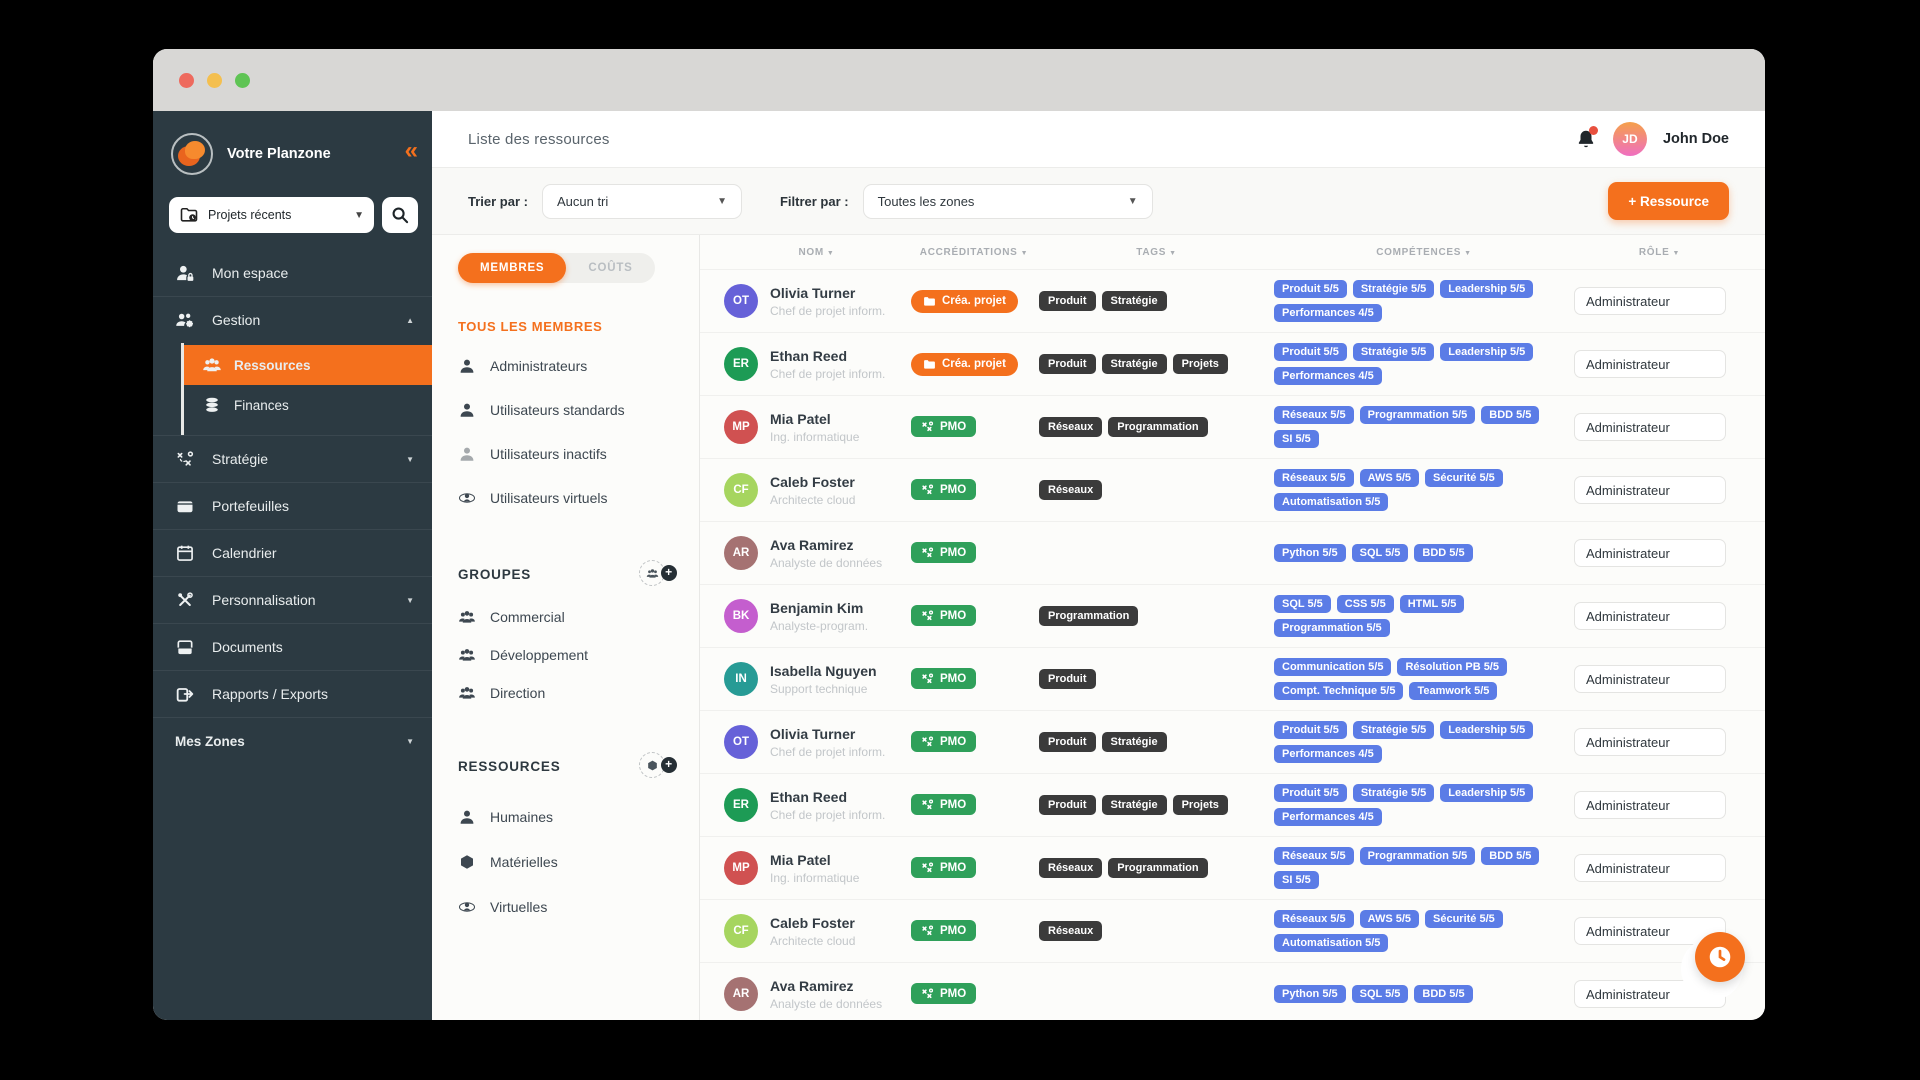 The height and width of the screenshot is (1080, 1920). I want to click on member-type-label: Utilisateurs virtuels, so click(549, 498).